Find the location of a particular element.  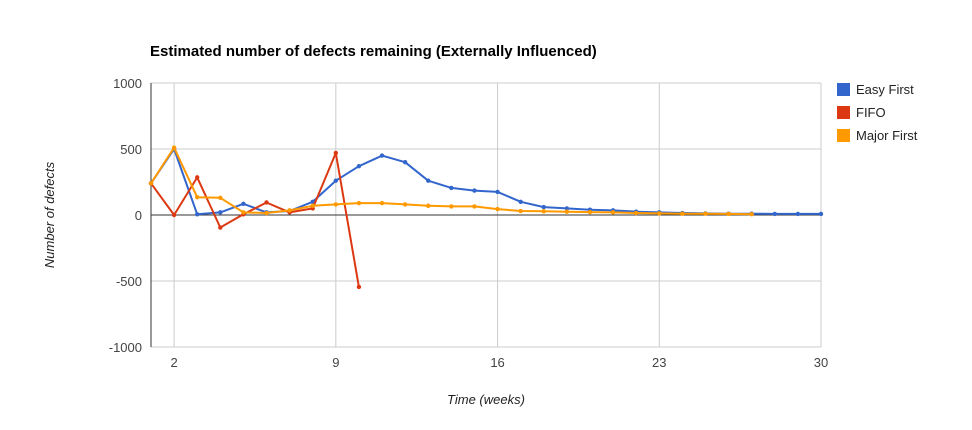

legend-item: FIFO is located at coordinates (861, 112).